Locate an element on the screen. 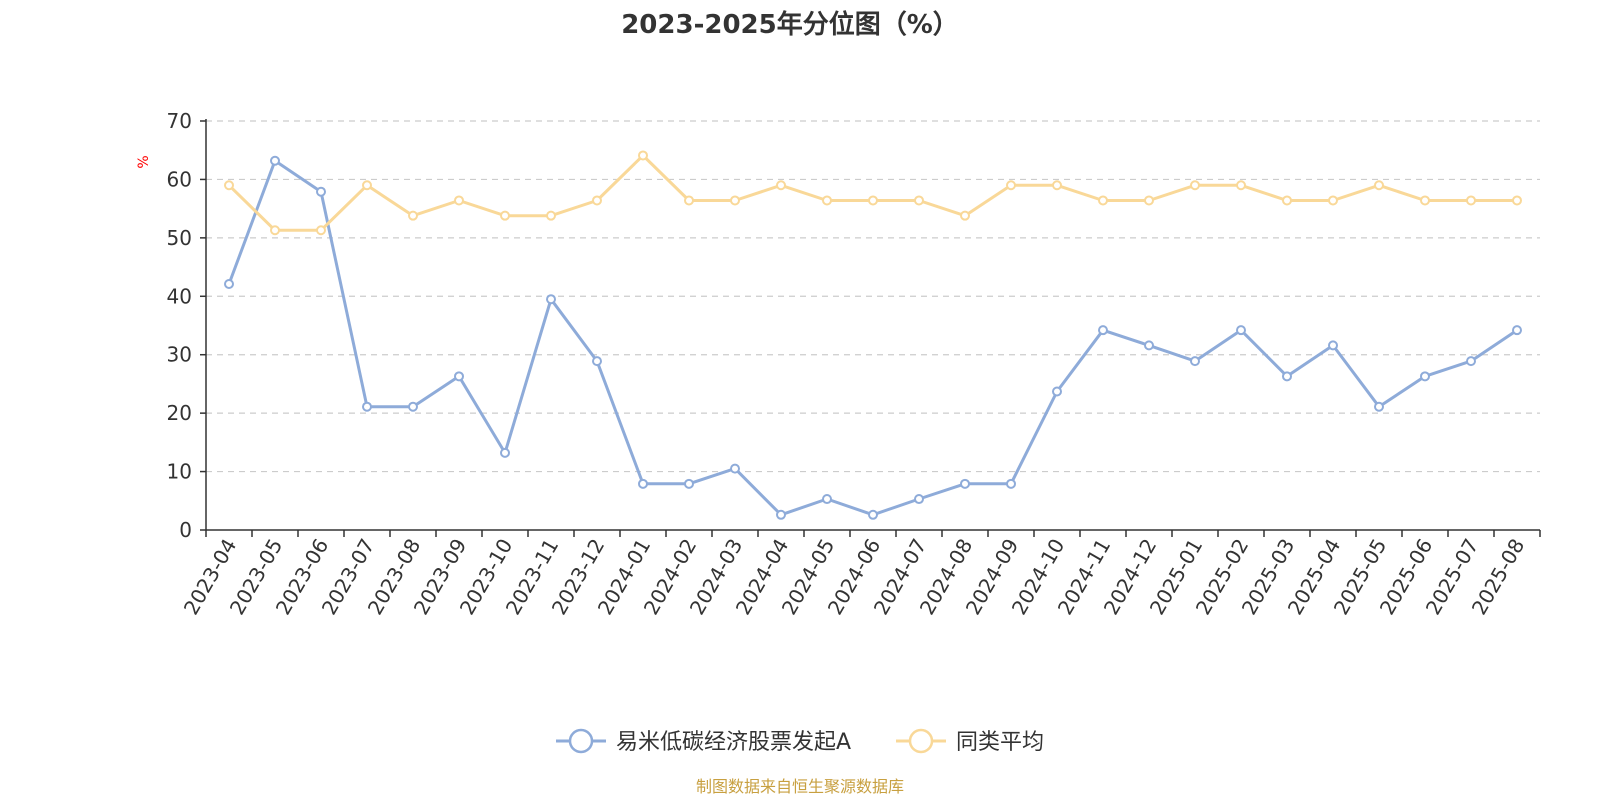 This screenshot has height=800, width=1600. legend-label: 易米低碳经济股票发起A is located at coordinates (733, 742).